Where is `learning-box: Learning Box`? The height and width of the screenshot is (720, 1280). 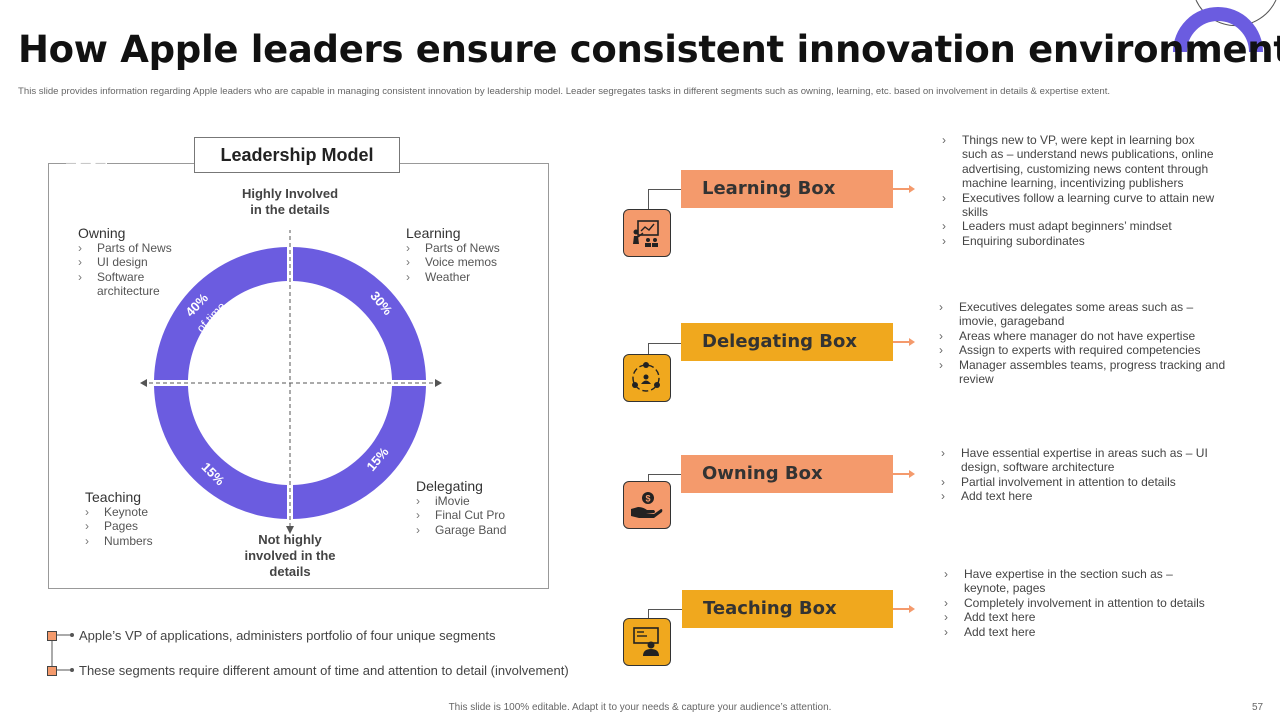
learning-box: Learning Box is located at coordinates (787, 189).